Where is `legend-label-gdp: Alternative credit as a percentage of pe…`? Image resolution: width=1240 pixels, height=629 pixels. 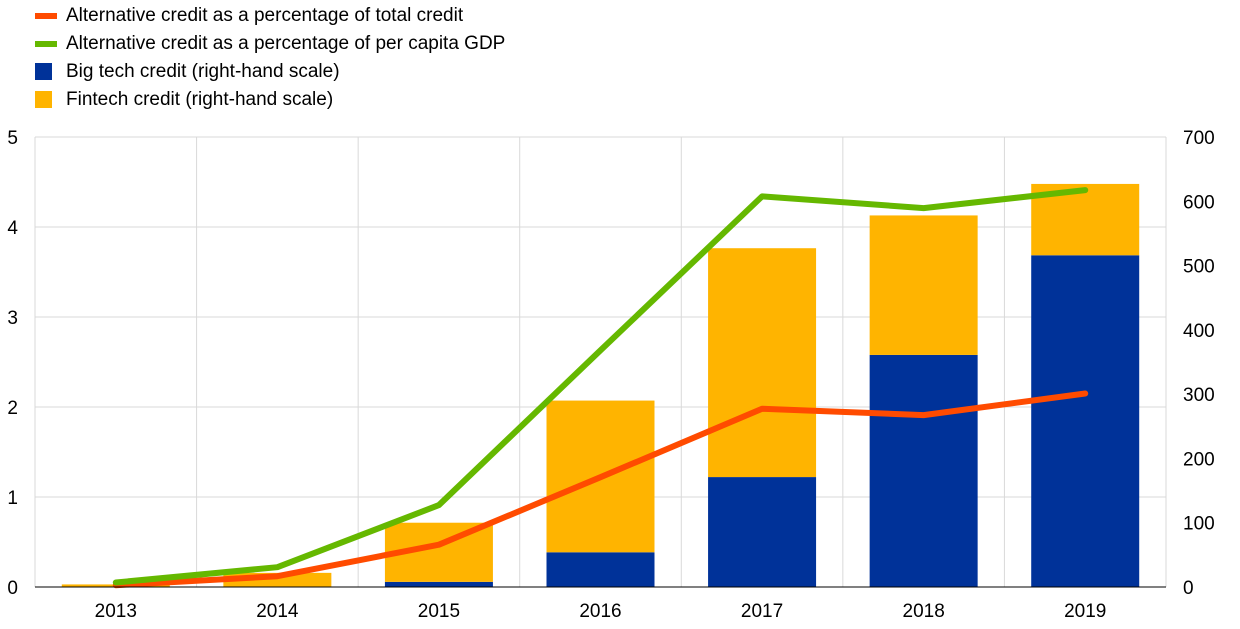
legend-label-gdp: Alternative credit as a percentage of pe… is located at coordinates (286, 43).